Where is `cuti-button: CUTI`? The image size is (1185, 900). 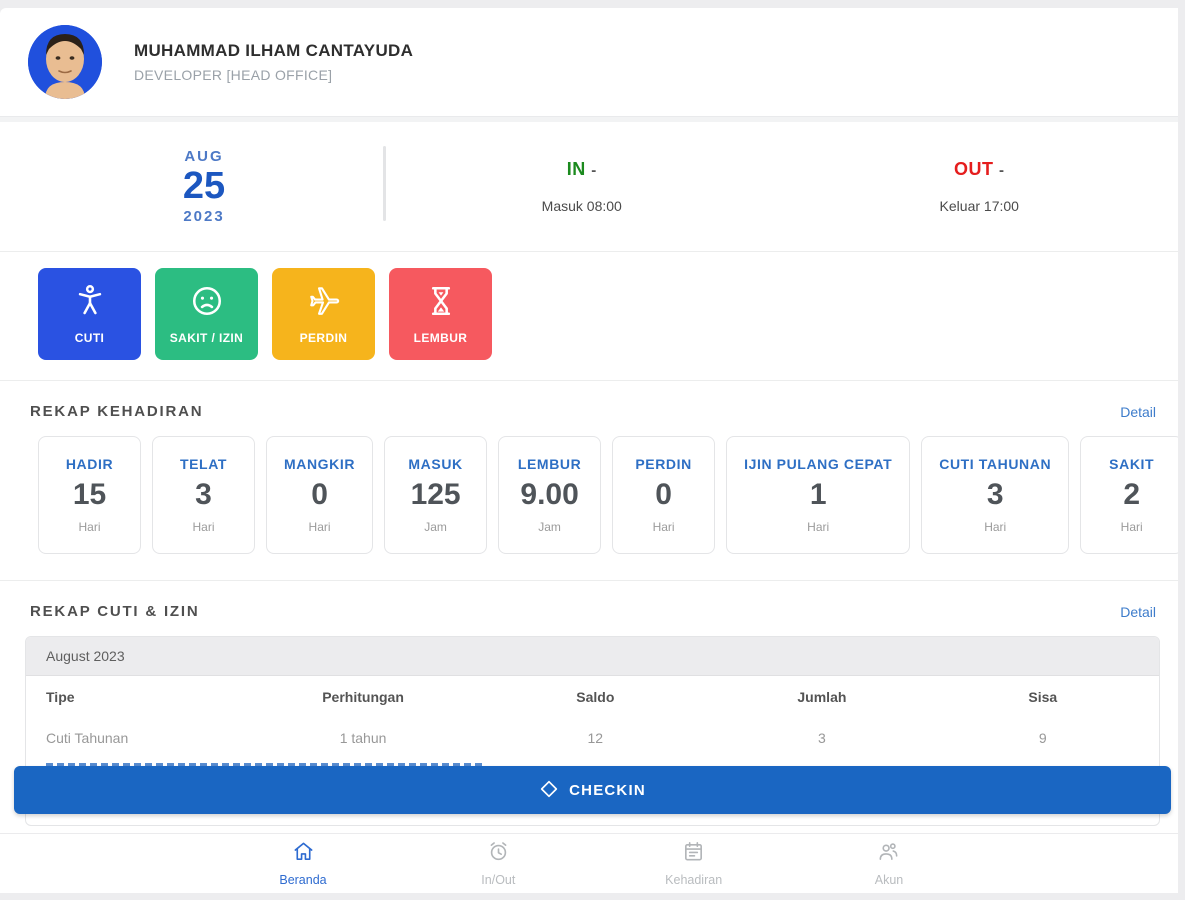
cuti-button: CUTI is located at coordinates (89, 314).